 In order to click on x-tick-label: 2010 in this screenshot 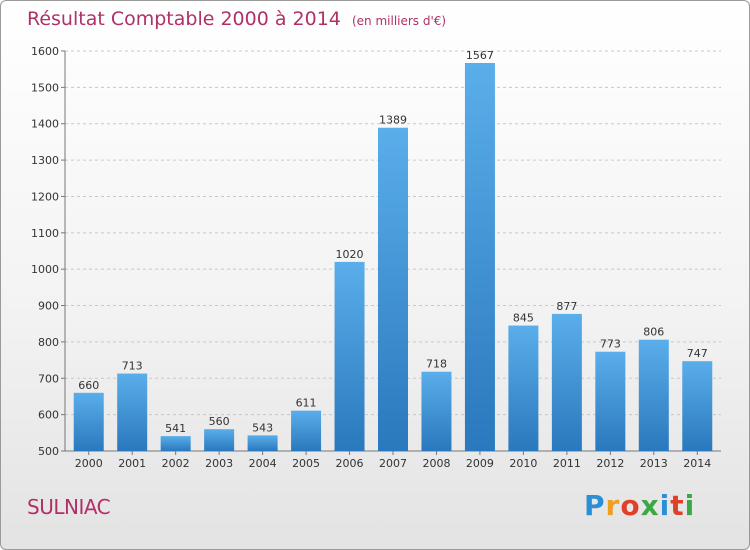, I will do `click(523, 463)`.